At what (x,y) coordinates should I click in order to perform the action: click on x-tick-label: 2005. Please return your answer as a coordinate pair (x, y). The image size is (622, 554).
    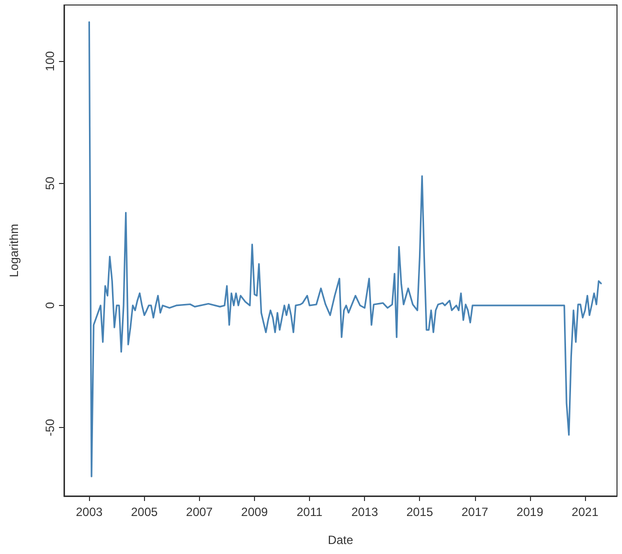
    Looking at the image, I should click on (144, 512).